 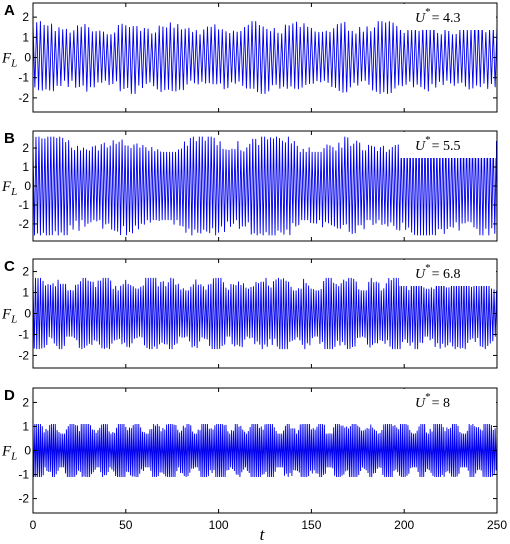 I want to click on lift-force-series-c, so click(x=265, y=313).